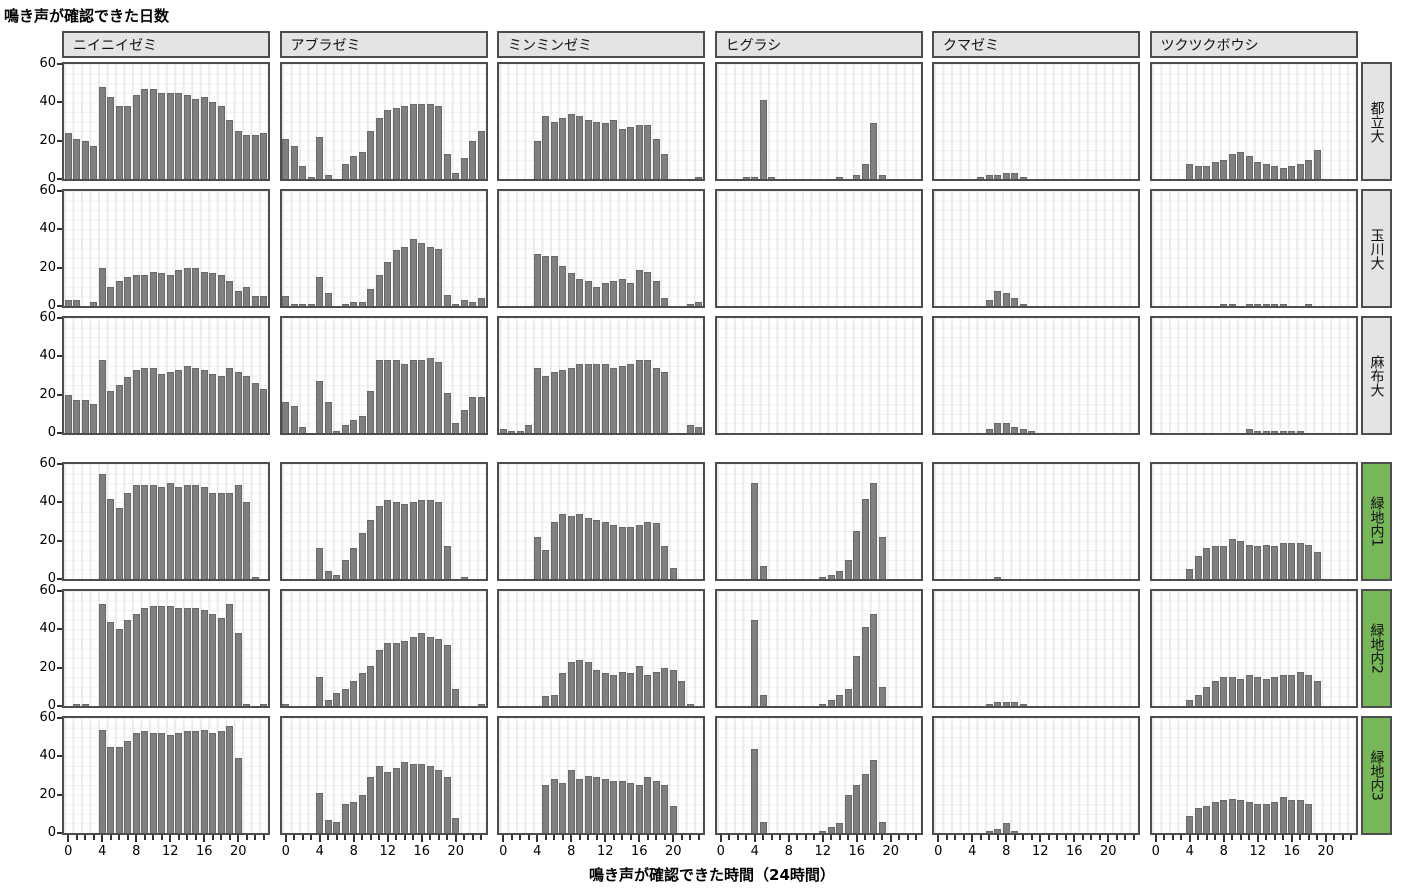 The width and height of the screenshot is (1424, 891). What do you see at coordinates (51, 705) in the screenshot?
I see `y-tick-label: 0` at bounding box center [51, 705].